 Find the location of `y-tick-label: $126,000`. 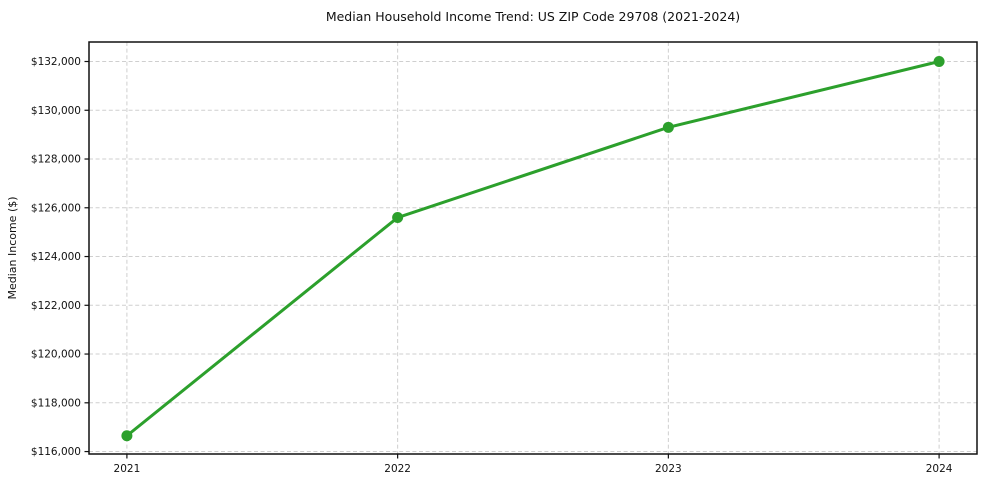

y-tick-label: $126,000 is located at coordinates (56, 208).